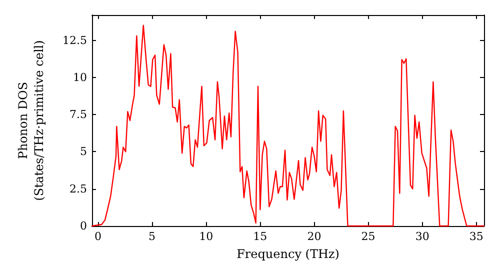  I want to click on y-tick-label: 10, so click(80, 77).